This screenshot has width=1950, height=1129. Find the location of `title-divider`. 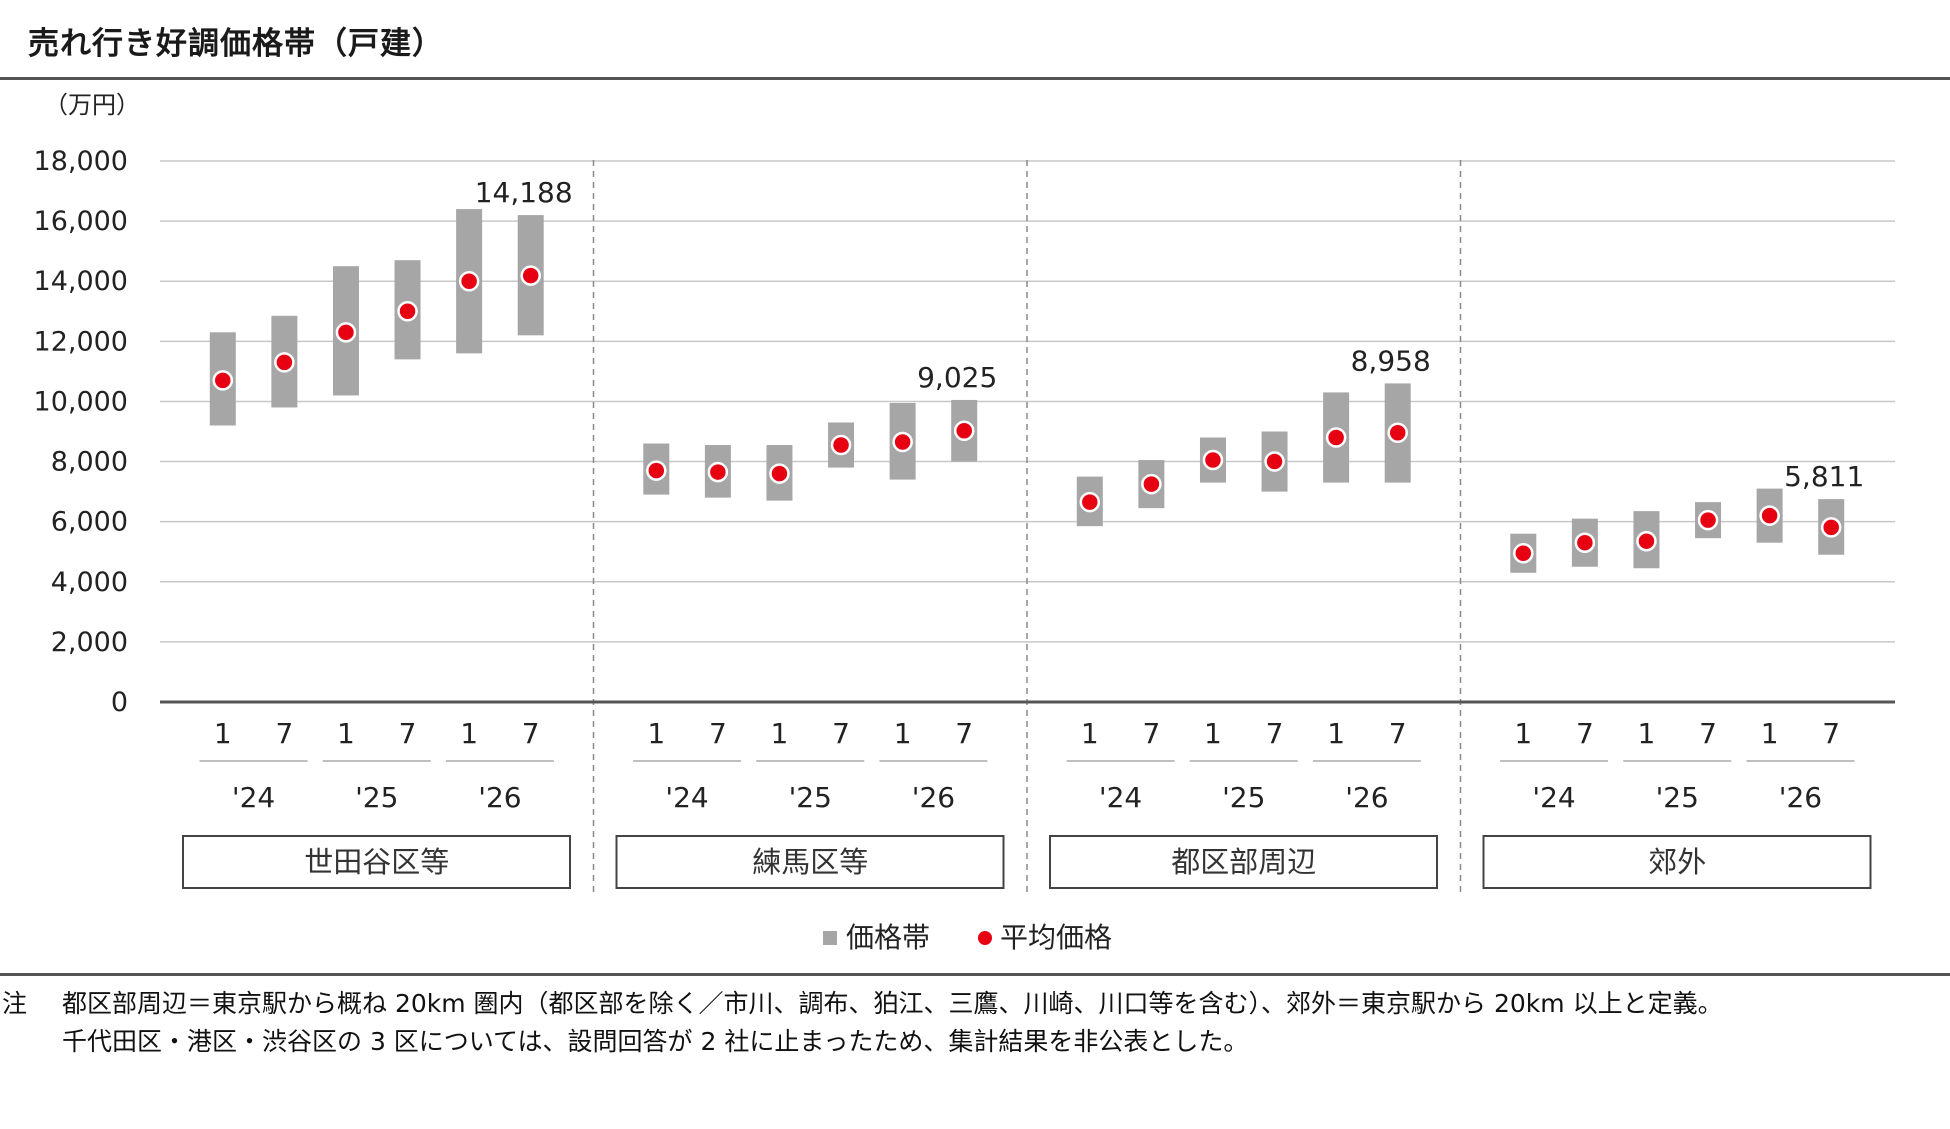

title-divider is located at coordinates (975, 78).